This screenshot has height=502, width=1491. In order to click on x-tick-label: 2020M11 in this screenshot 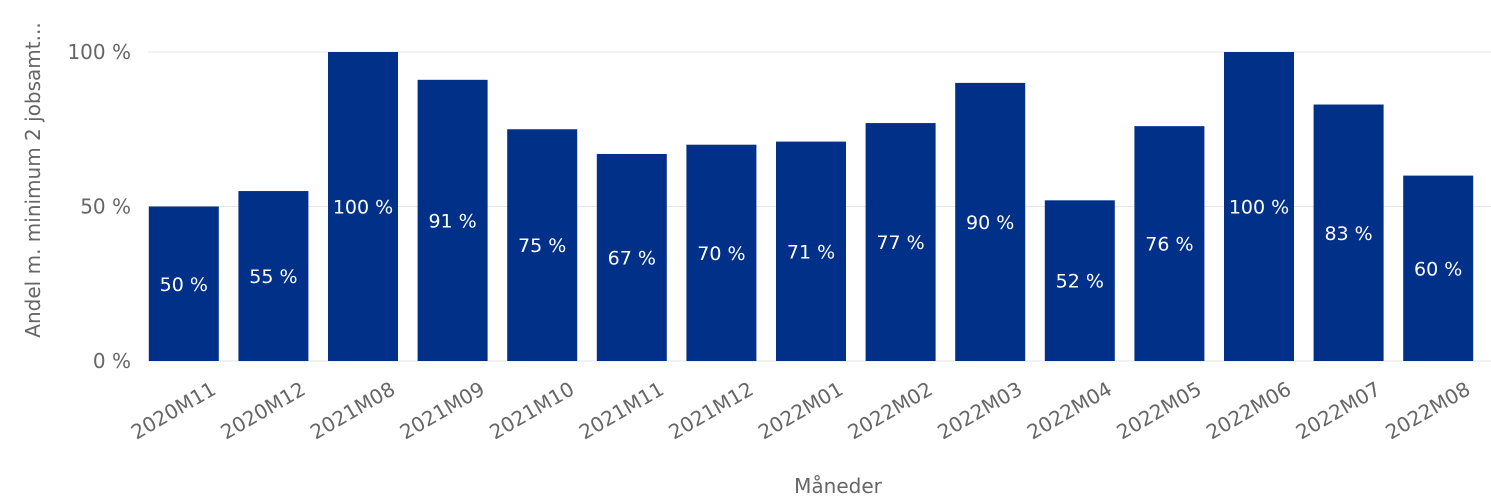, I will do `click(173, 411)`.